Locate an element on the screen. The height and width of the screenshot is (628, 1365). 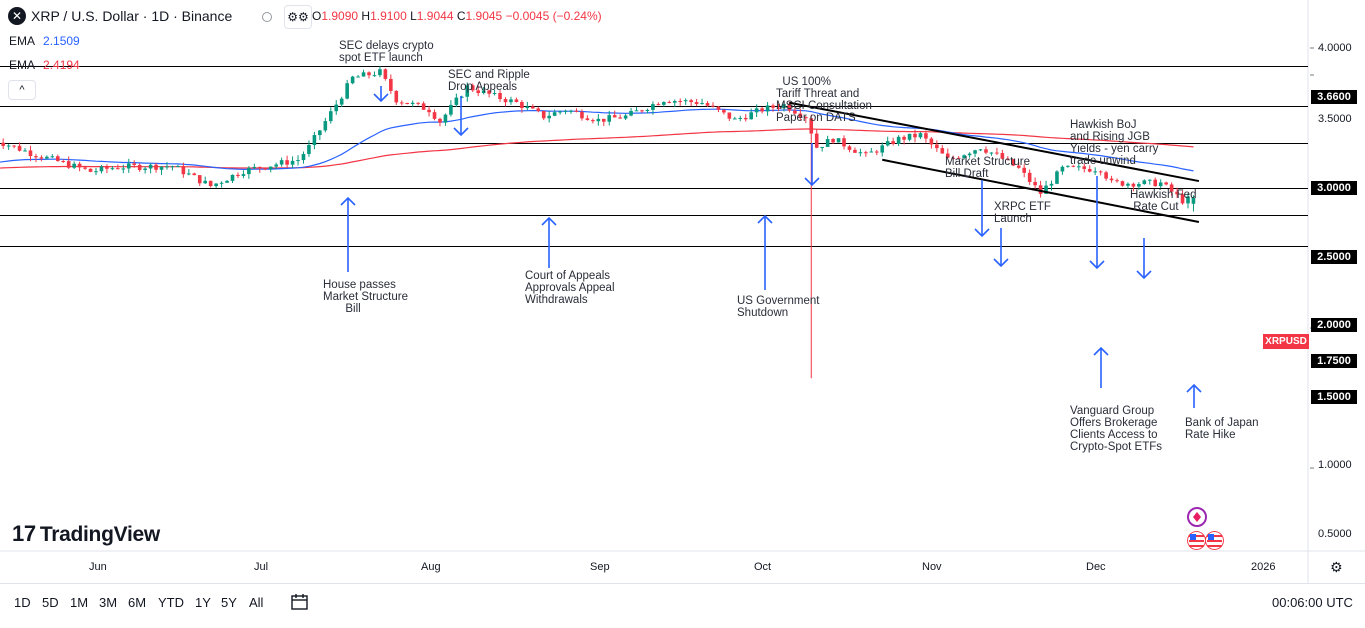
range-1y-button: 1Y is located at coordinates (203, 602).